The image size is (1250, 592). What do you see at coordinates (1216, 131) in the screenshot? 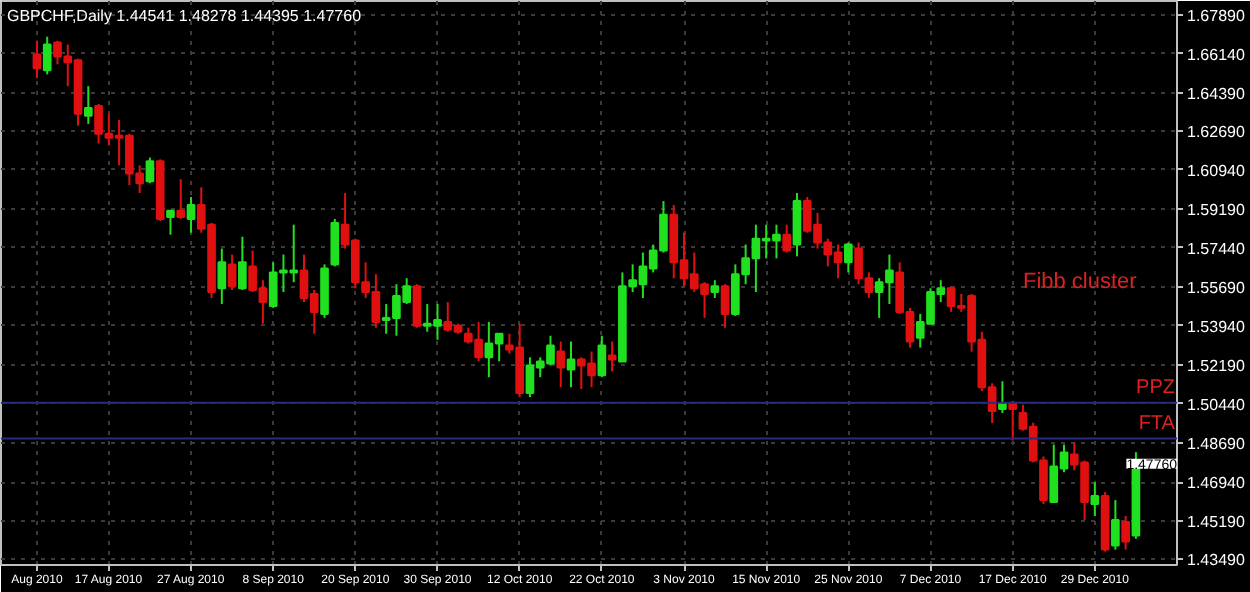
I see `y-tick-label: 1.62690` at bounding box center [1216, 131].